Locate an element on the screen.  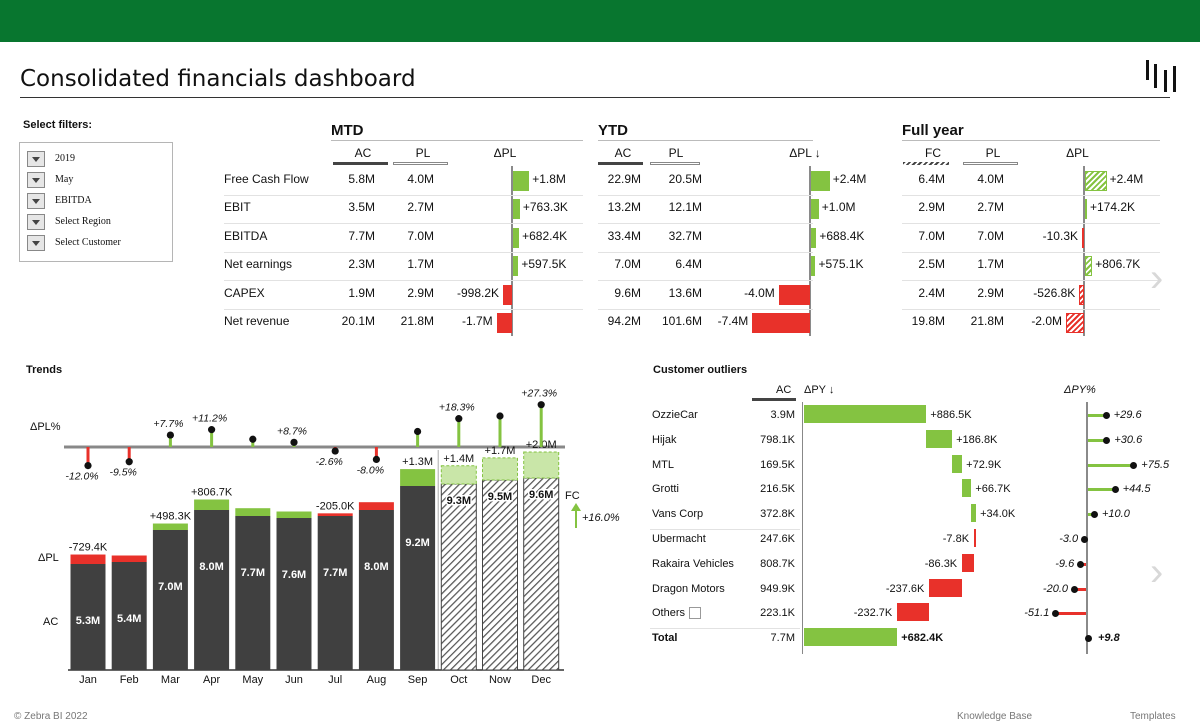
row-label: Net earnings is located at coordinates (258, 264).